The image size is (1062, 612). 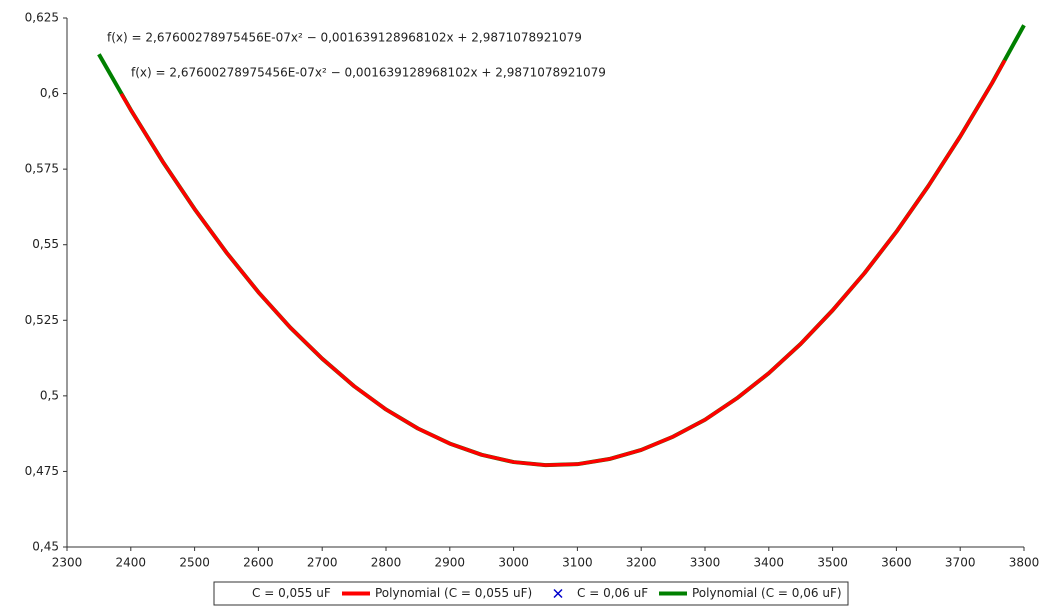 I want to click on x-tick-label: 2300, so click(x=67, y=563).